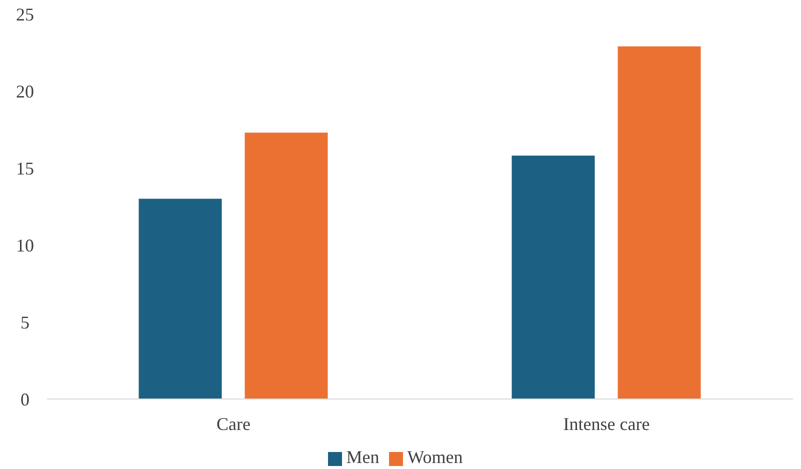 The height and width of the screenshot is (469, 801). I want to click on x-tick-label: Intense care, so click(606, 424).